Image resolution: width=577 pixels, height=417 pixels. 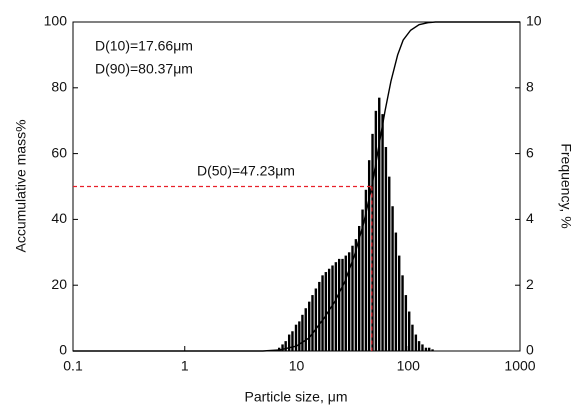 I want to click on x-tick-label: 0.1, so click(x=73, y=366).